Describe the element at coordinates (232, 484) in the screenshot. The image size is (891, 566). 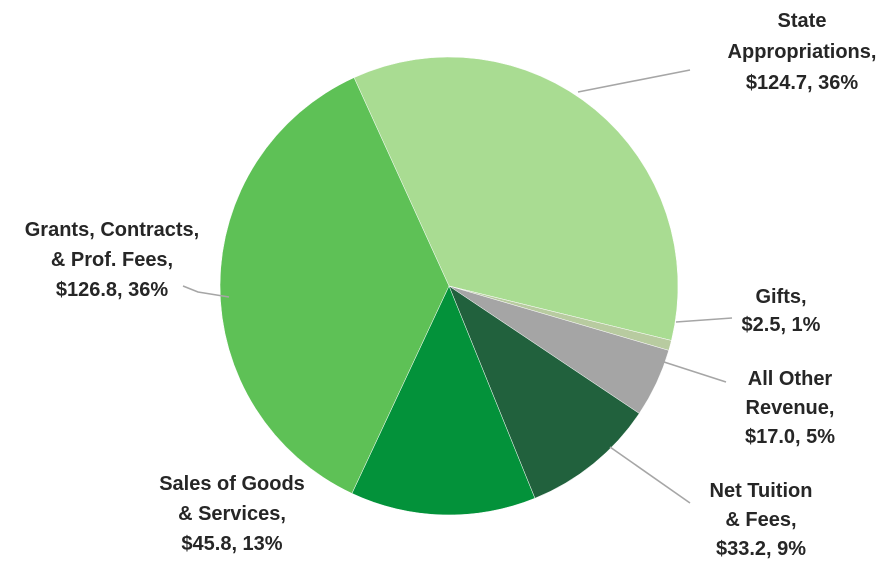
I see `data-label-line: Sales of Goods` at that location.